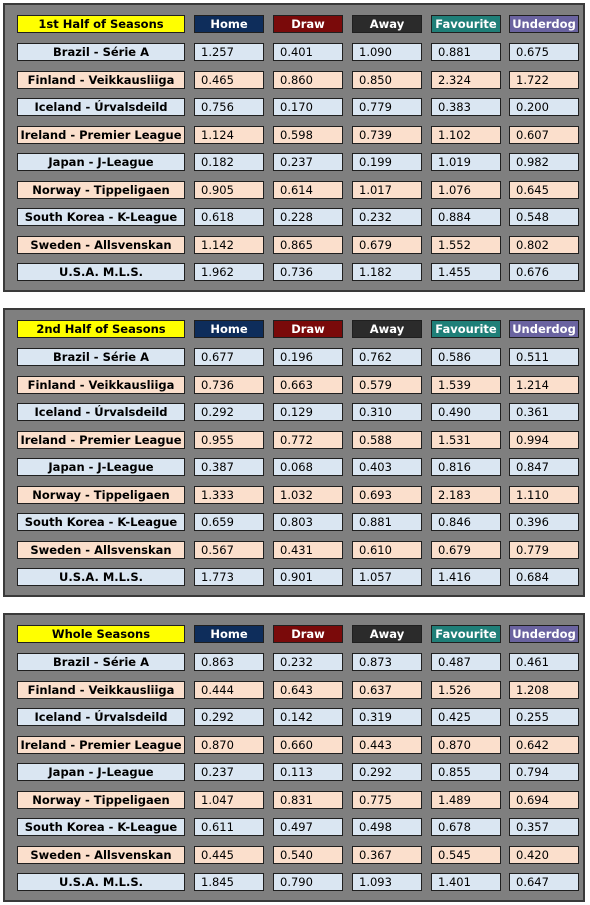  I want to click on home-value: 0.567, so click(229, 549).